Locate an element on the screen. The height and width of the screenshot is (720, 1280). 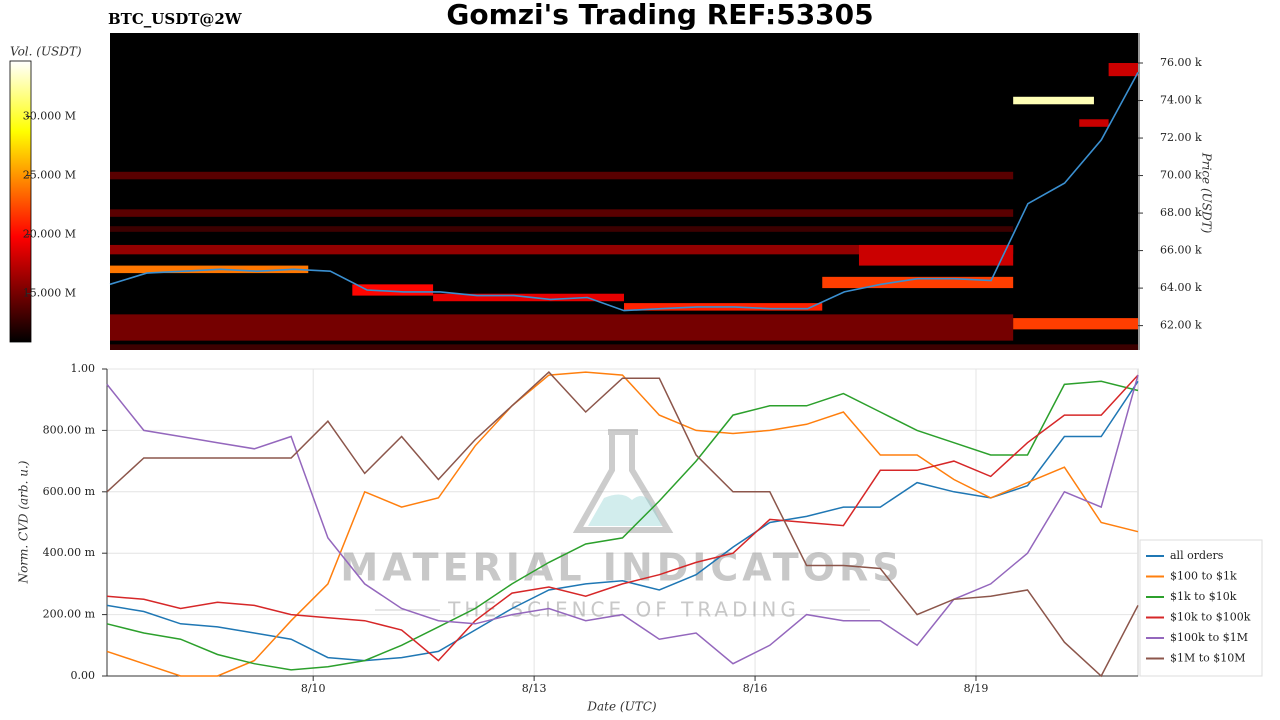
y-axis-label: Price (USDT) is located at coordinates (1207, 193).